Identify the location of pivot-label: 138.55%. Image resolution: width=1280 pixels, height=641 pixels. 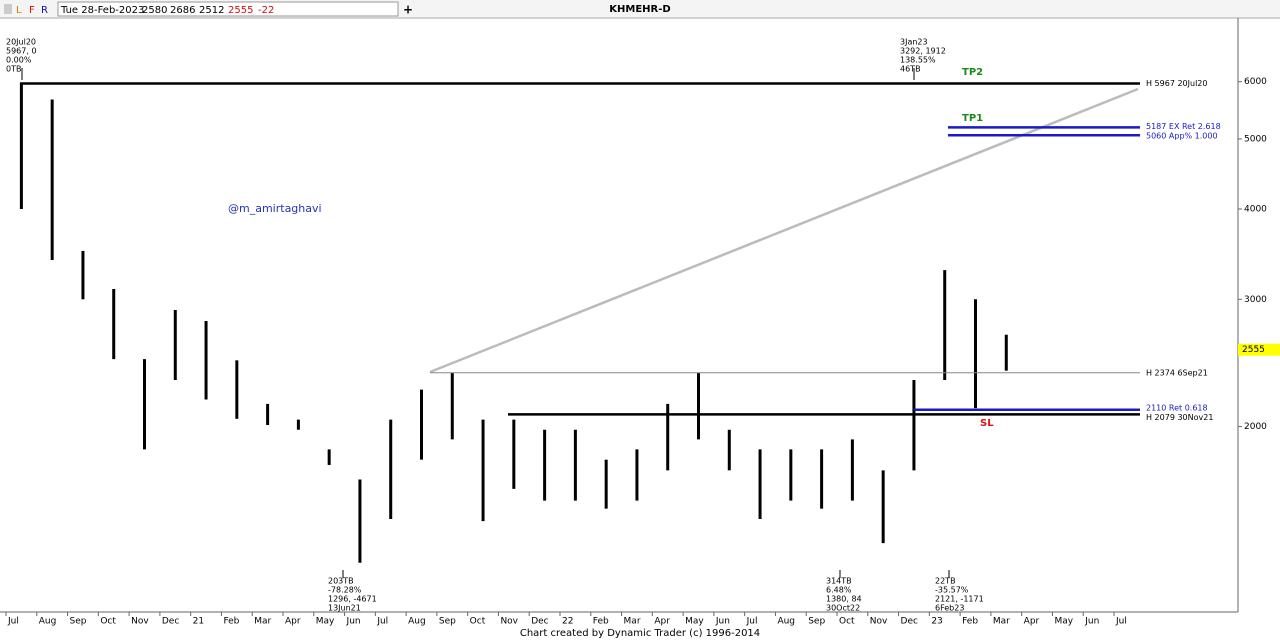
(918, 60).